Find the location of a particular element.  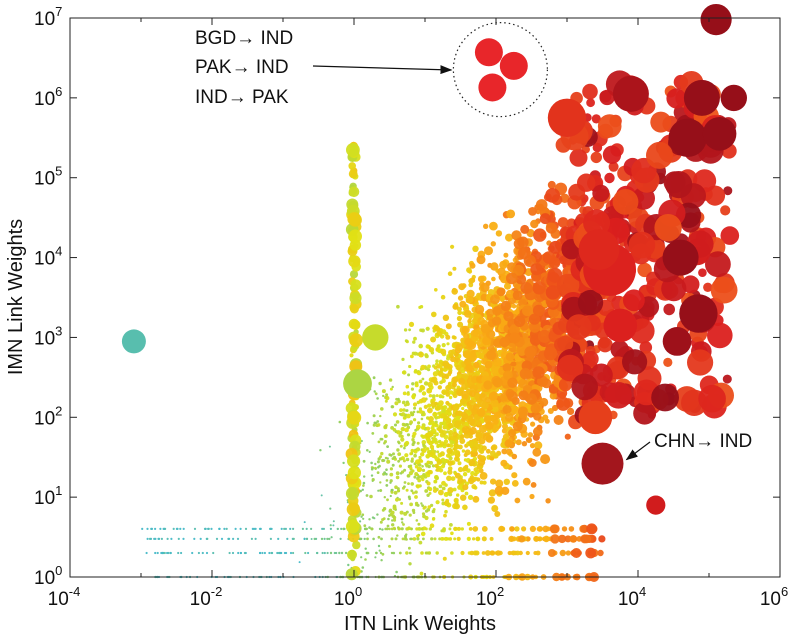

x-tick-label: 100 is located at coordinates (348, 597).